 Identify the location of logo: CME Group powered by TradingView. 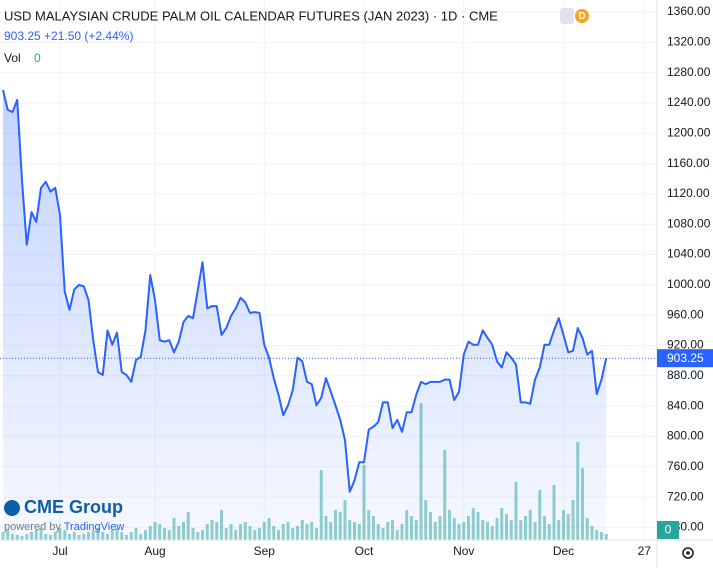
(64, 515).